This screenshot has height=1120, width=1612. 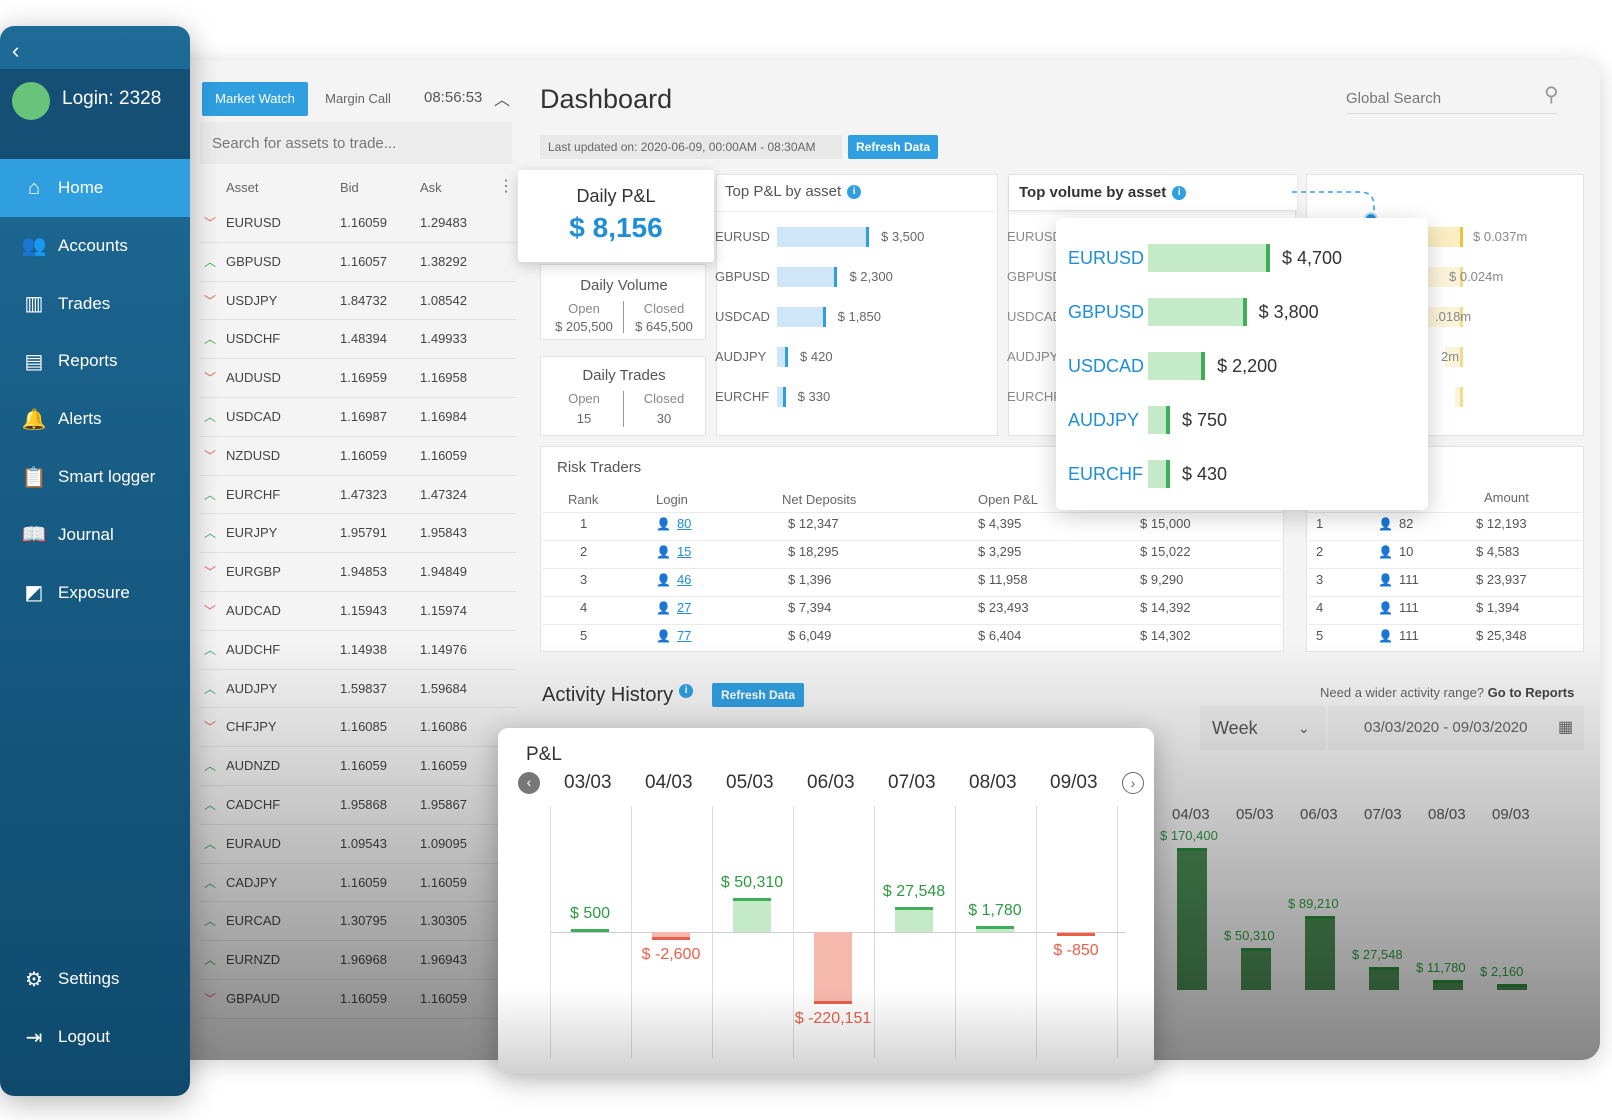 I want to click on login-cell: 👤 111, so click(x=1398, y=579).